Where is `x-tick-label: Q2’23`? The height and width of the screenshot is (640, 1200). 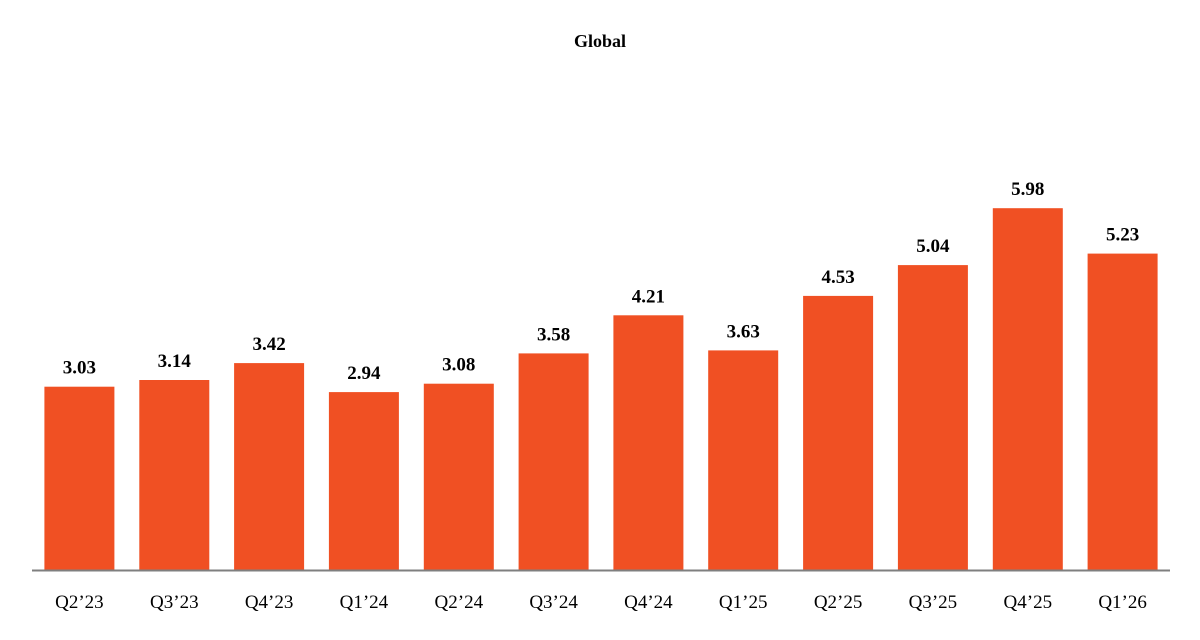 x-tick-label: Q2’23 is located at coordinates (79, 602).